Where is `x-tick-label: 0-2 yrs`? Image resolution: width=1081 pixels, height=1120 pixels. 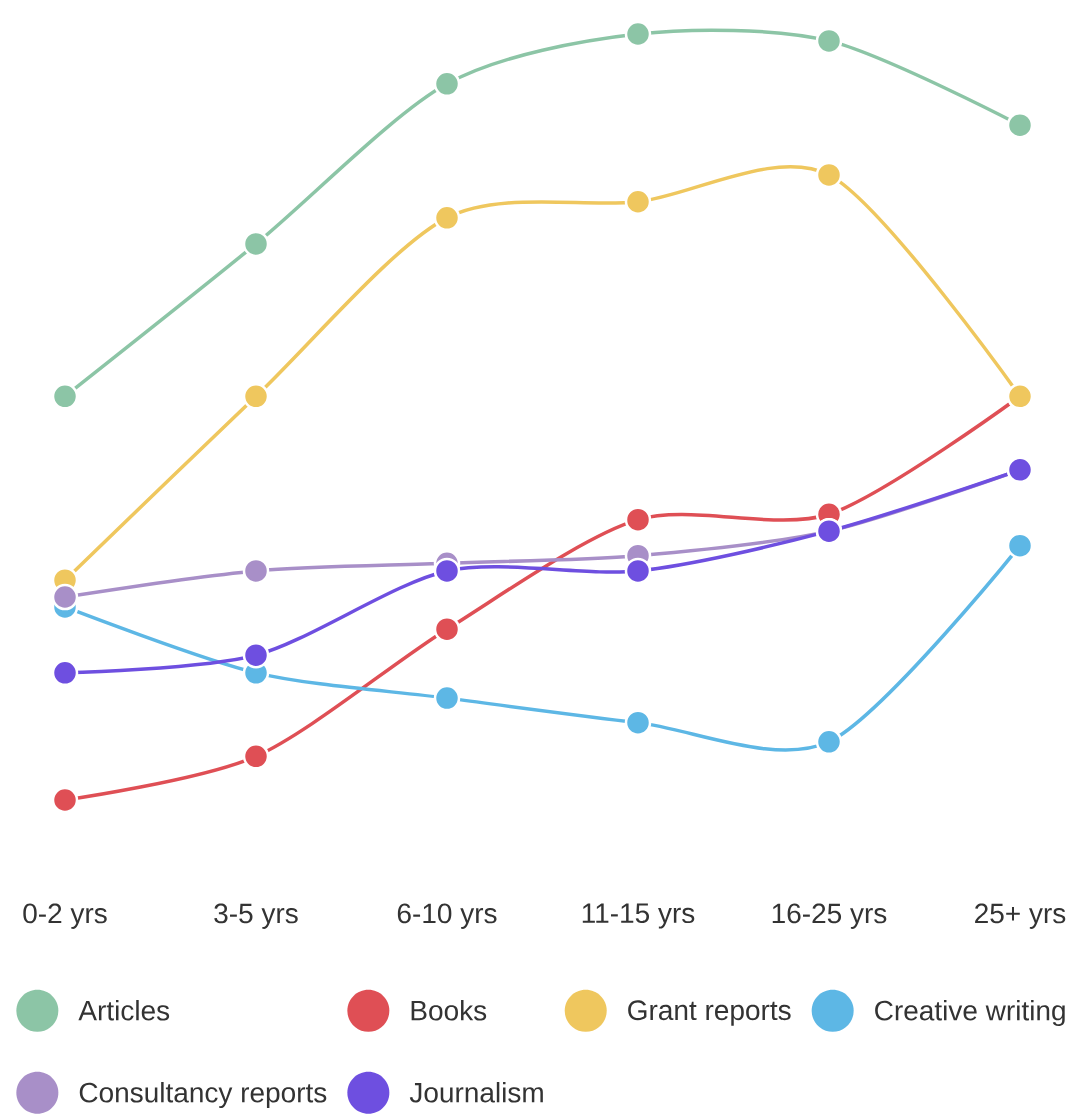
x-tick-label: 0-2 yrs is located at coordinates (65, 916).